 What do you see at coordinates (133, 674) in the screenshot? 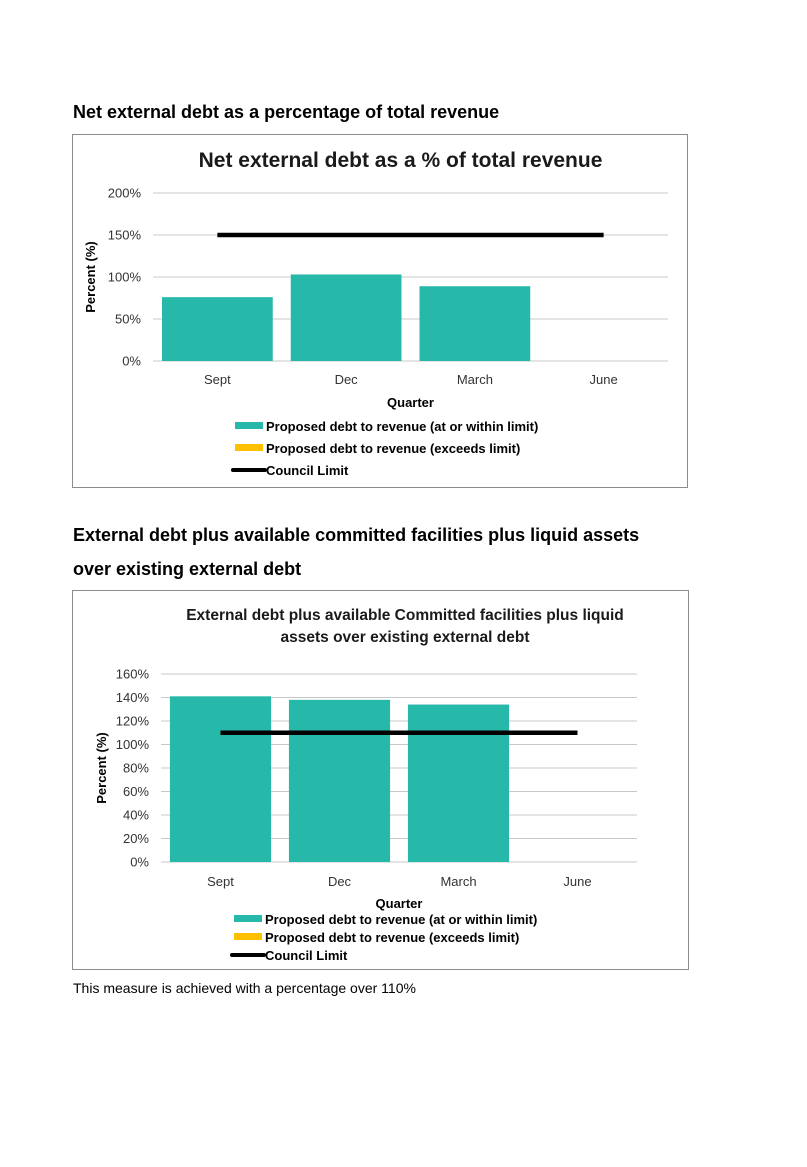
I see `y-tick-label: 160%` at bounding box center [133, 674].